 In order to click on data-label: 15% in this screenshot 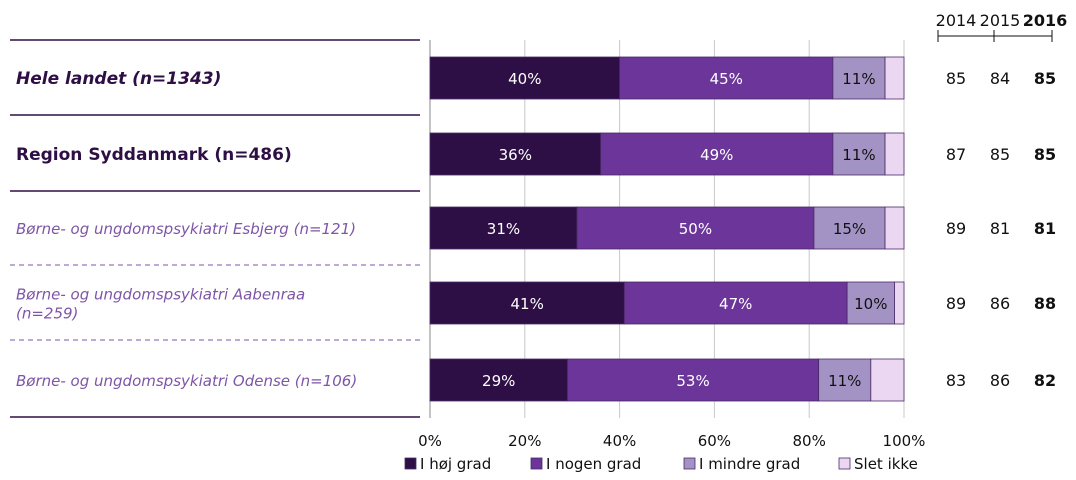, I will do `click(849, 229)`.